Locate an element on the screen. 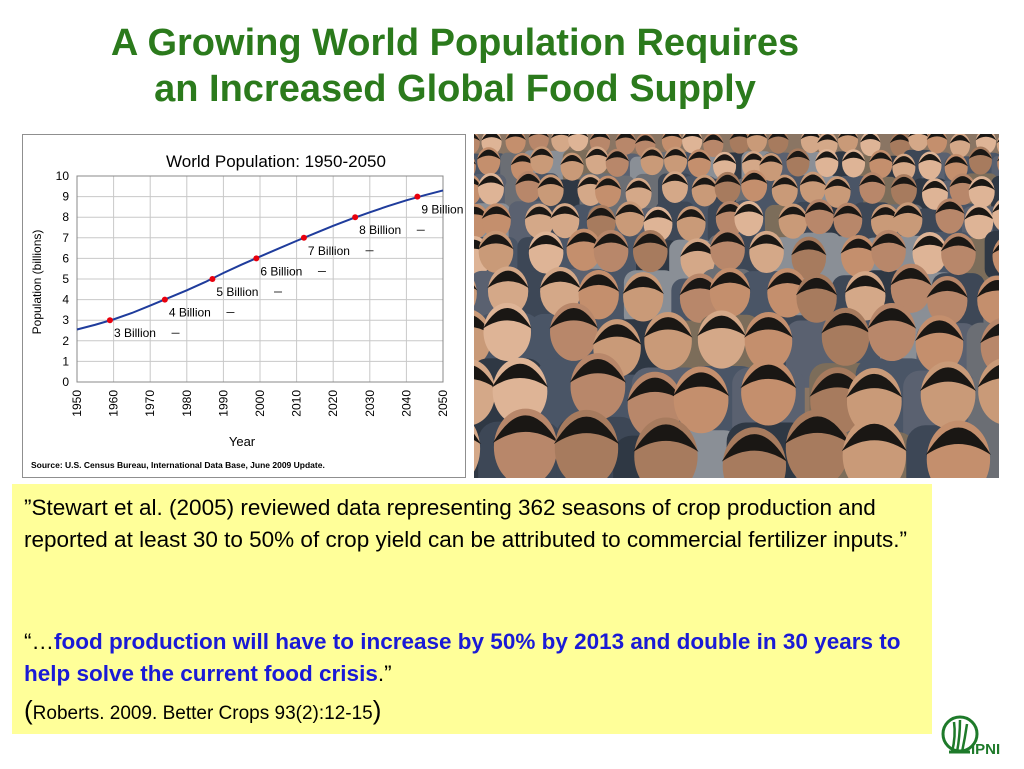 Image resolution: width=1024 pixels, height=769 pixels. y-tick-label: 4 is located at coordinates (65, 300).